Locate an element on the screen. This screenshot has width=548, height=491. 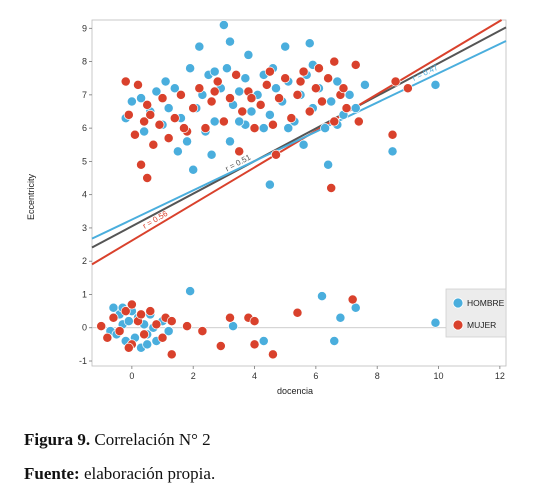
source-text: elaboración propia. is located at coordinates (149, 473).